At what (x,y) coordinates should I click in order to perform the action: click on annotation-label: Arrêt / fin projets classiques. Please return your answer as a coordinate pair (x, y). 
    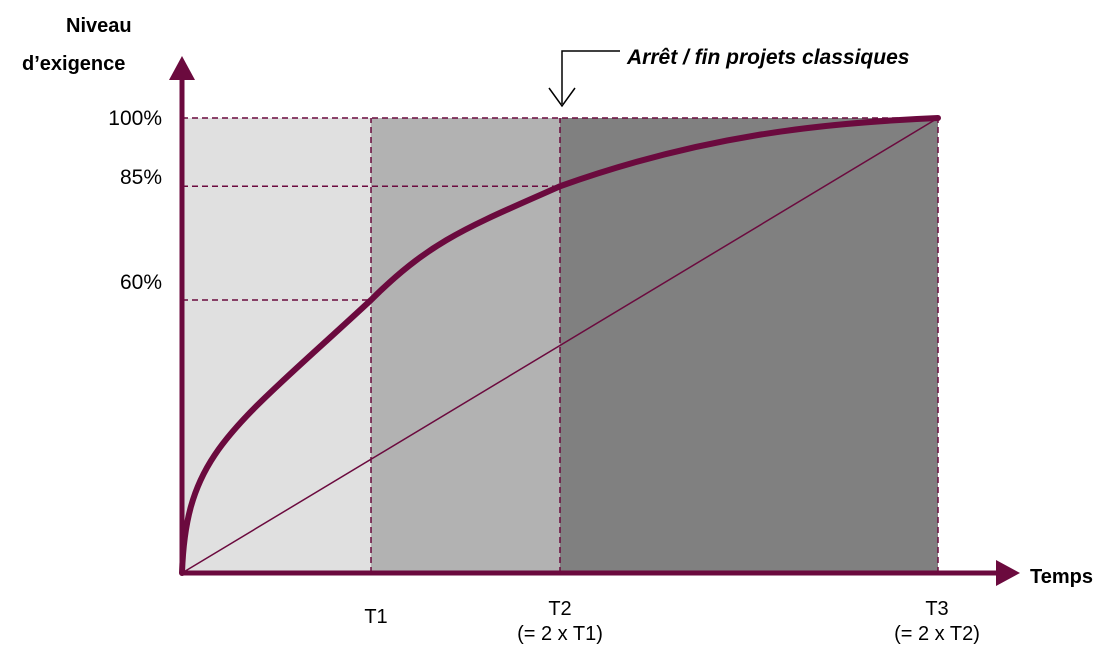
    Looking at the image, I should click on (768, 57).